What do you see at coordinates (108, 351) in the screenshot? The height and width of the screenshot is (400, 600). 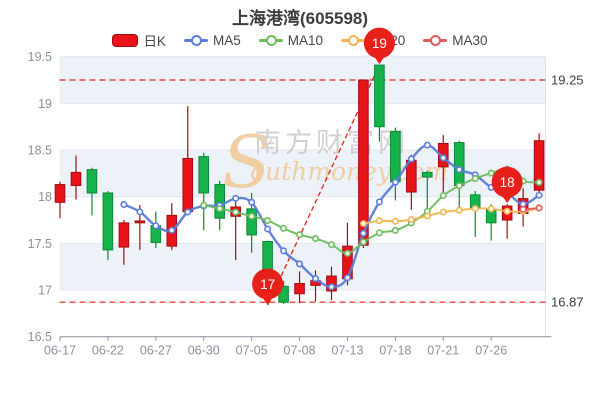 I see `x-axis-label: 06-22` at bounding box center [108, 351].